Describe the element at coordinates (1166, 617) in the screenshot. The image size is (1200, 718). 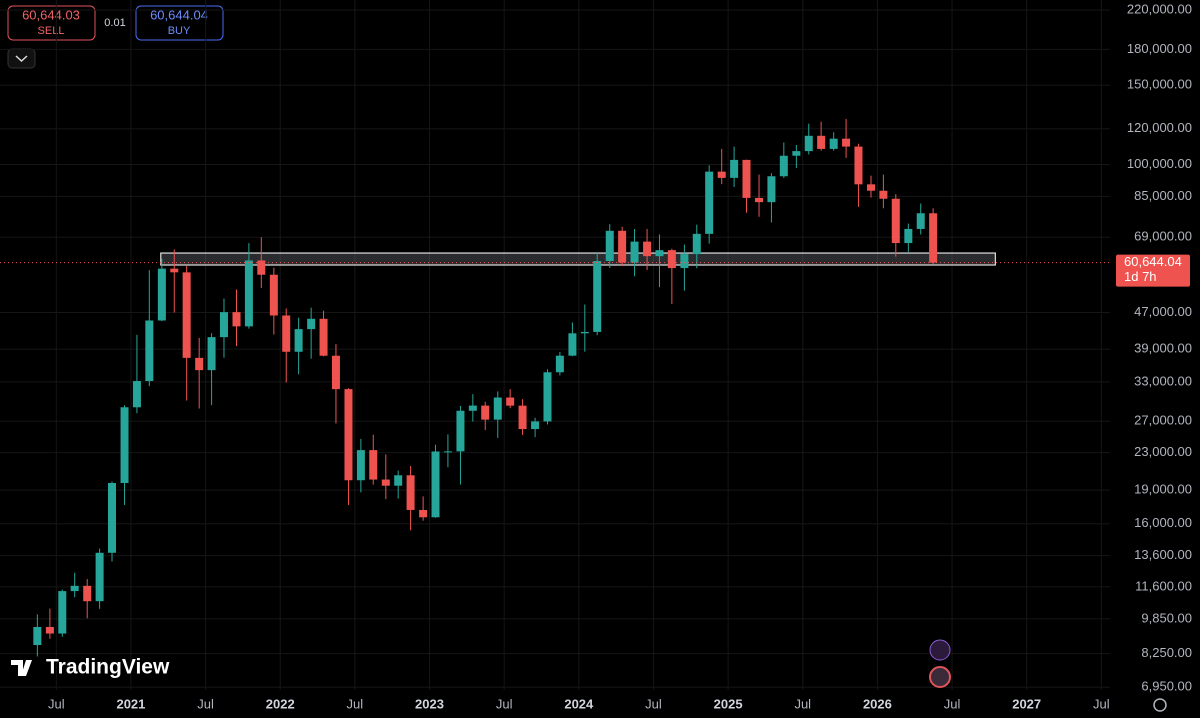
I see `y-tick-label: 9,850.00` at that location.